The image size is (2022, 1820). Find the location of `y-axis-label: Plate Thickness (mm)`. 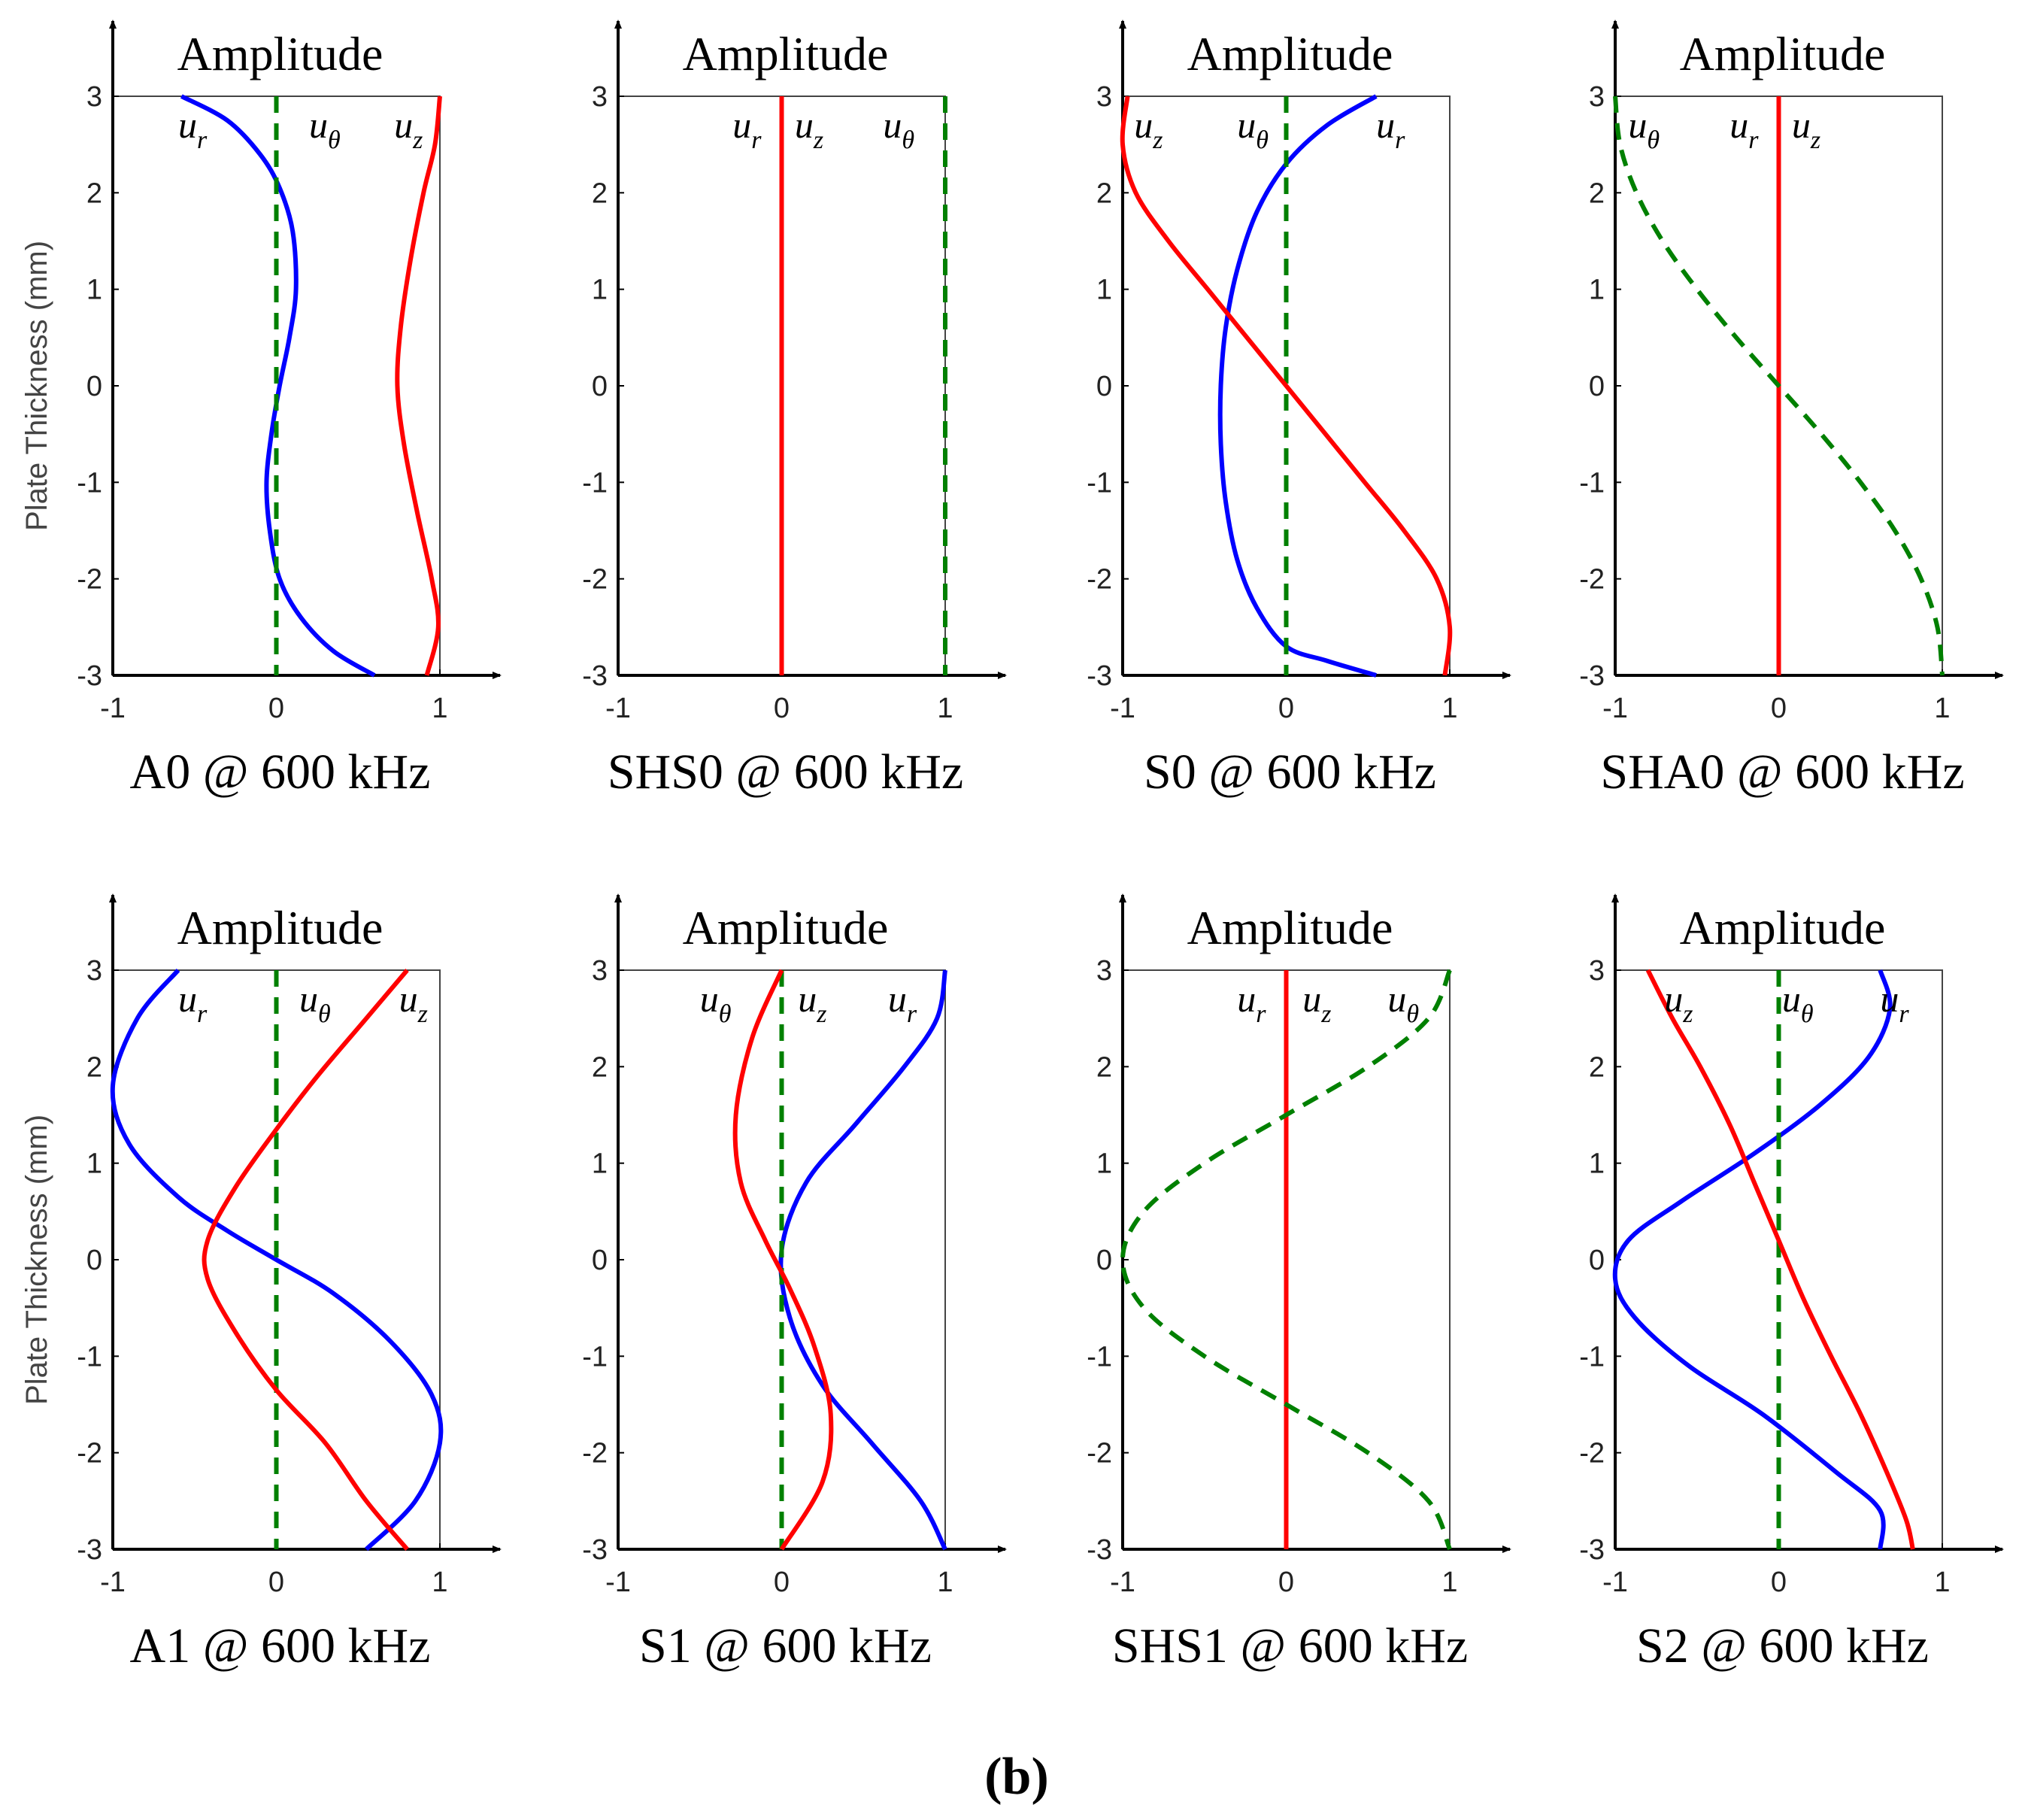

y-axis-label: Plate Thickness (mm) is located at coordinates (36, 386).